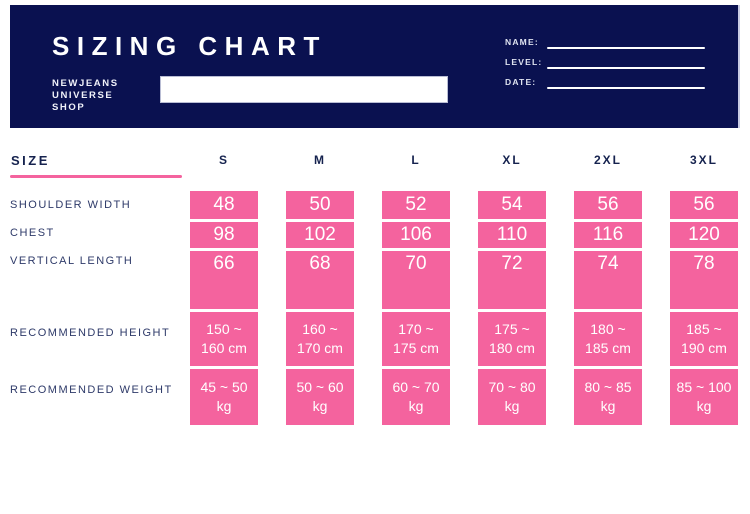 This screenshot has width=750, height=514. I want to click on cell-recommended-weight-l: 60 ~ 70 kg, so click(416, 397).